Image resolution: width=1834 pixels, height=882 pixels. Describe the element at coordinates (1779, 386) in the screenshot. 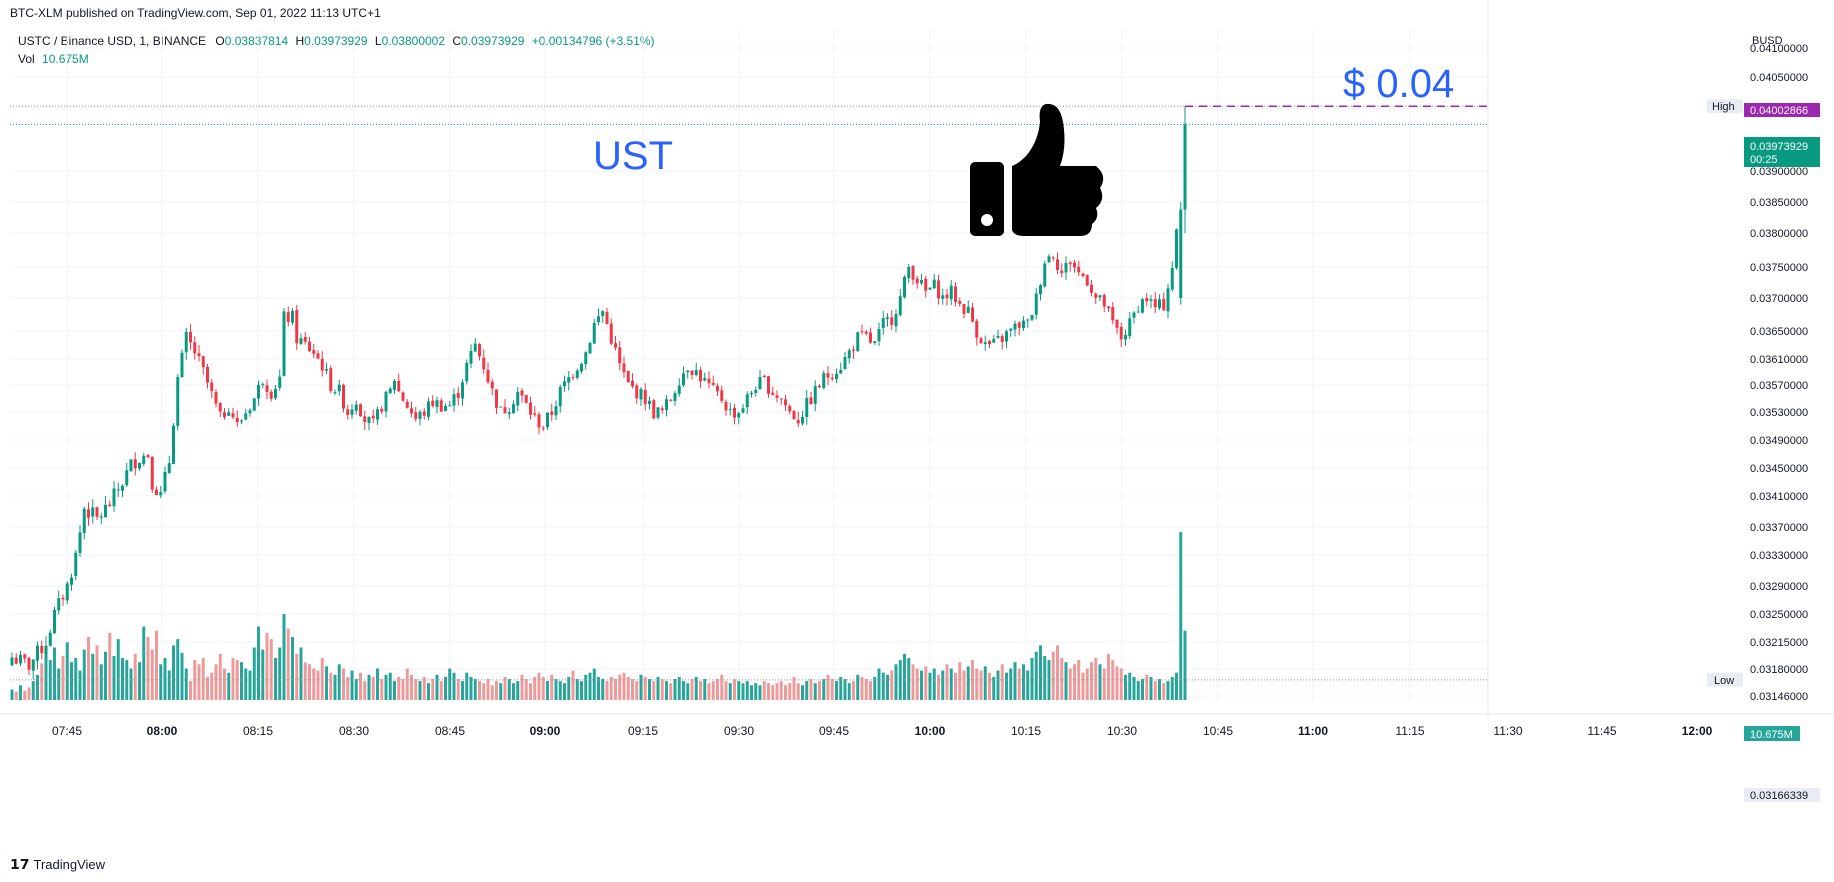

I see `y-tick-label: 0.03570000` at that location.